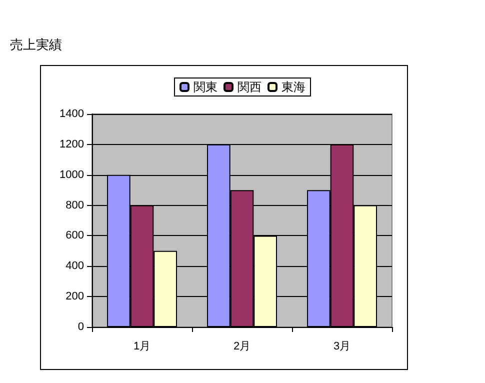 The image size is (485, 383). Describe the element at coordinates (294, 87) in the screenshot. I see `legend-label: 東海` at that location.